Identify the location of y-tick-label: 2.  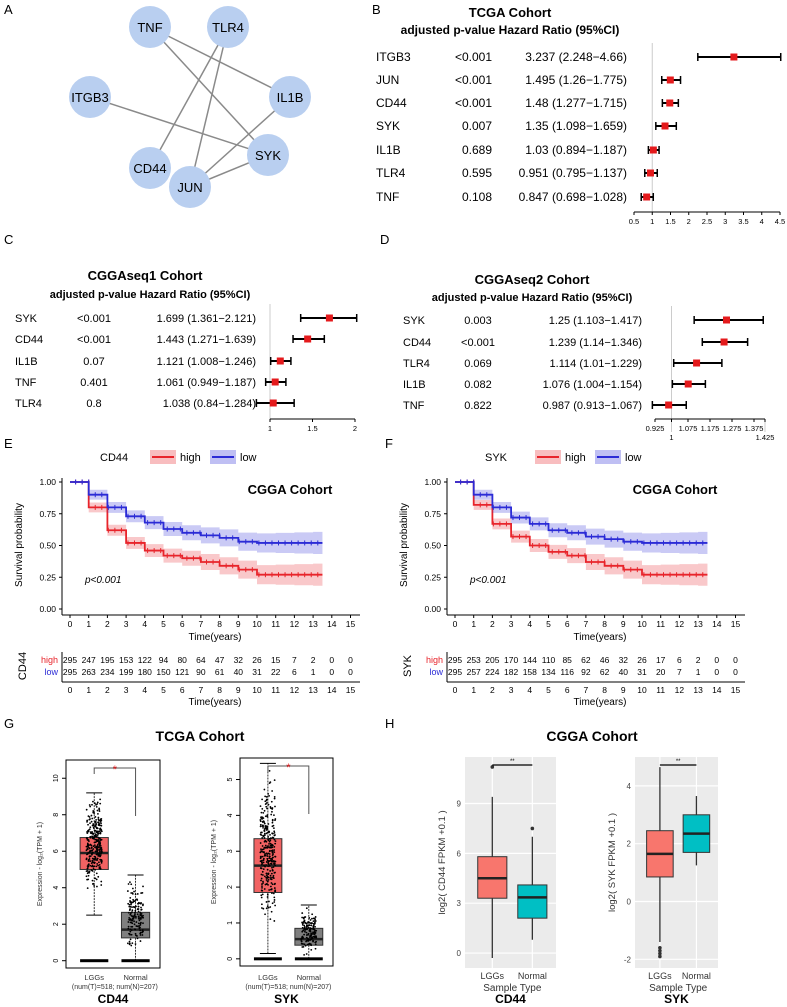
(56, 924).